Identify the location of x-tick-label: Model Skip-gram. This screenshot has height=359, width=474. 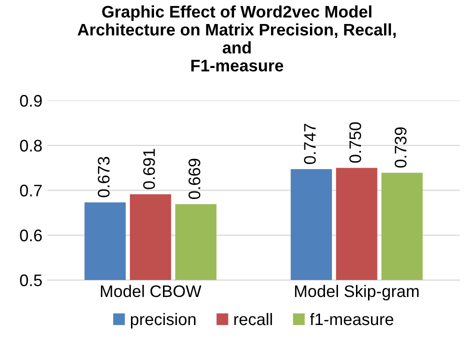
(357, 292).